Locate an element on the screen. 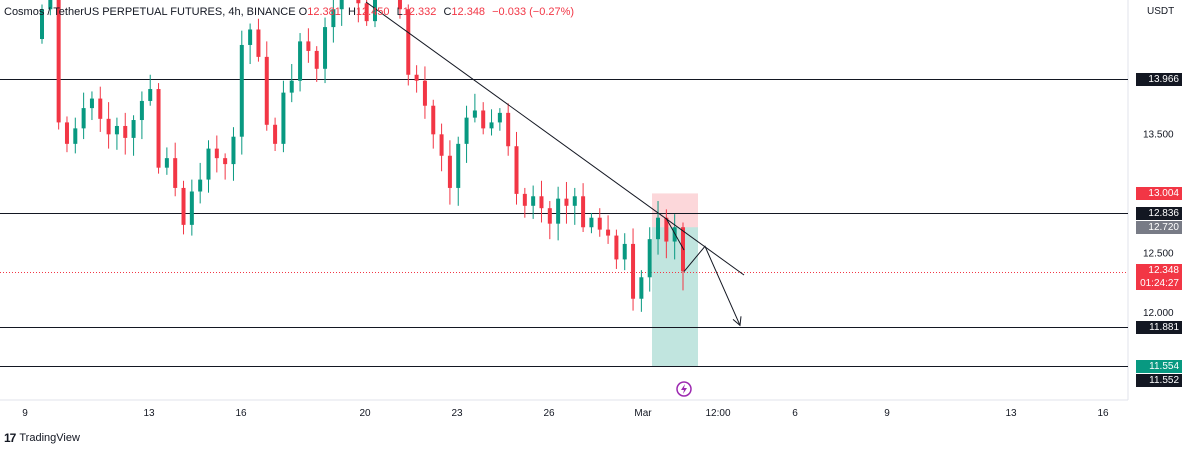 The width and height of the screenshot is (1200, 453). time-tick-label: 23 is located at coordinates (457, 413).